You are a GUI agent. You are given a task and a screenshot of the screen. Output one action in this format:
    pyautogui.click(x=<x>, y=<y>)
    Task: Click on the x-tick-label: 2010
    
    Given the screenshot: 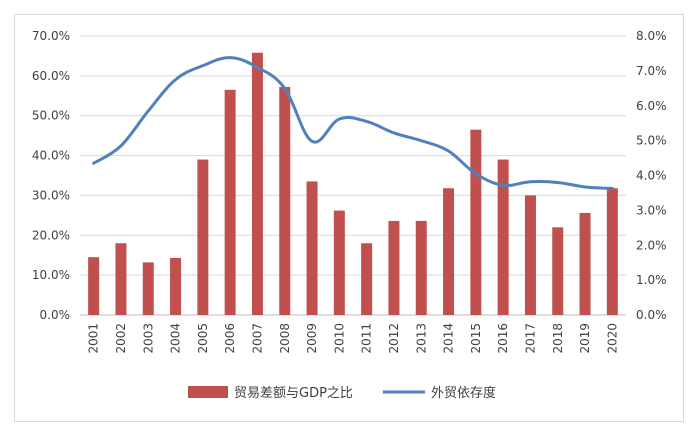 What is the action you would take?
    pyautogui.click(x=339, y=338)
    